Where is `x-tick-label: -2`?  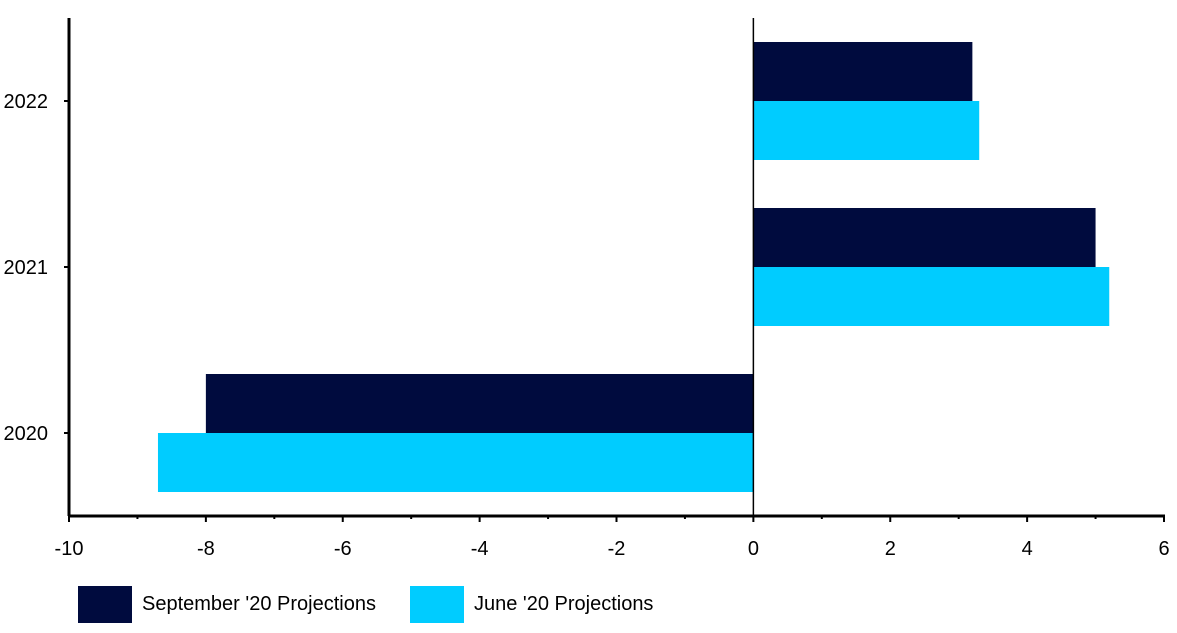
x-tick-label: -2 is located at coordinates (617, 549).